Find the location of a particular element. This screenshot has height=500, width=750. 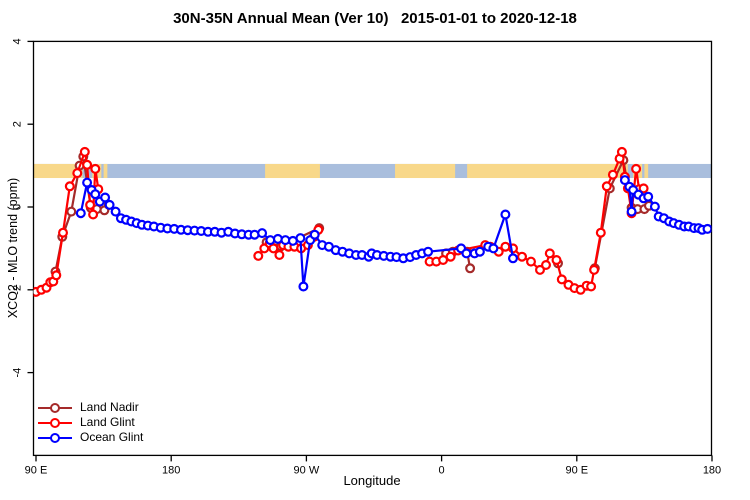

legend-label: Ocean Glint is located at coordinates (112, 437).